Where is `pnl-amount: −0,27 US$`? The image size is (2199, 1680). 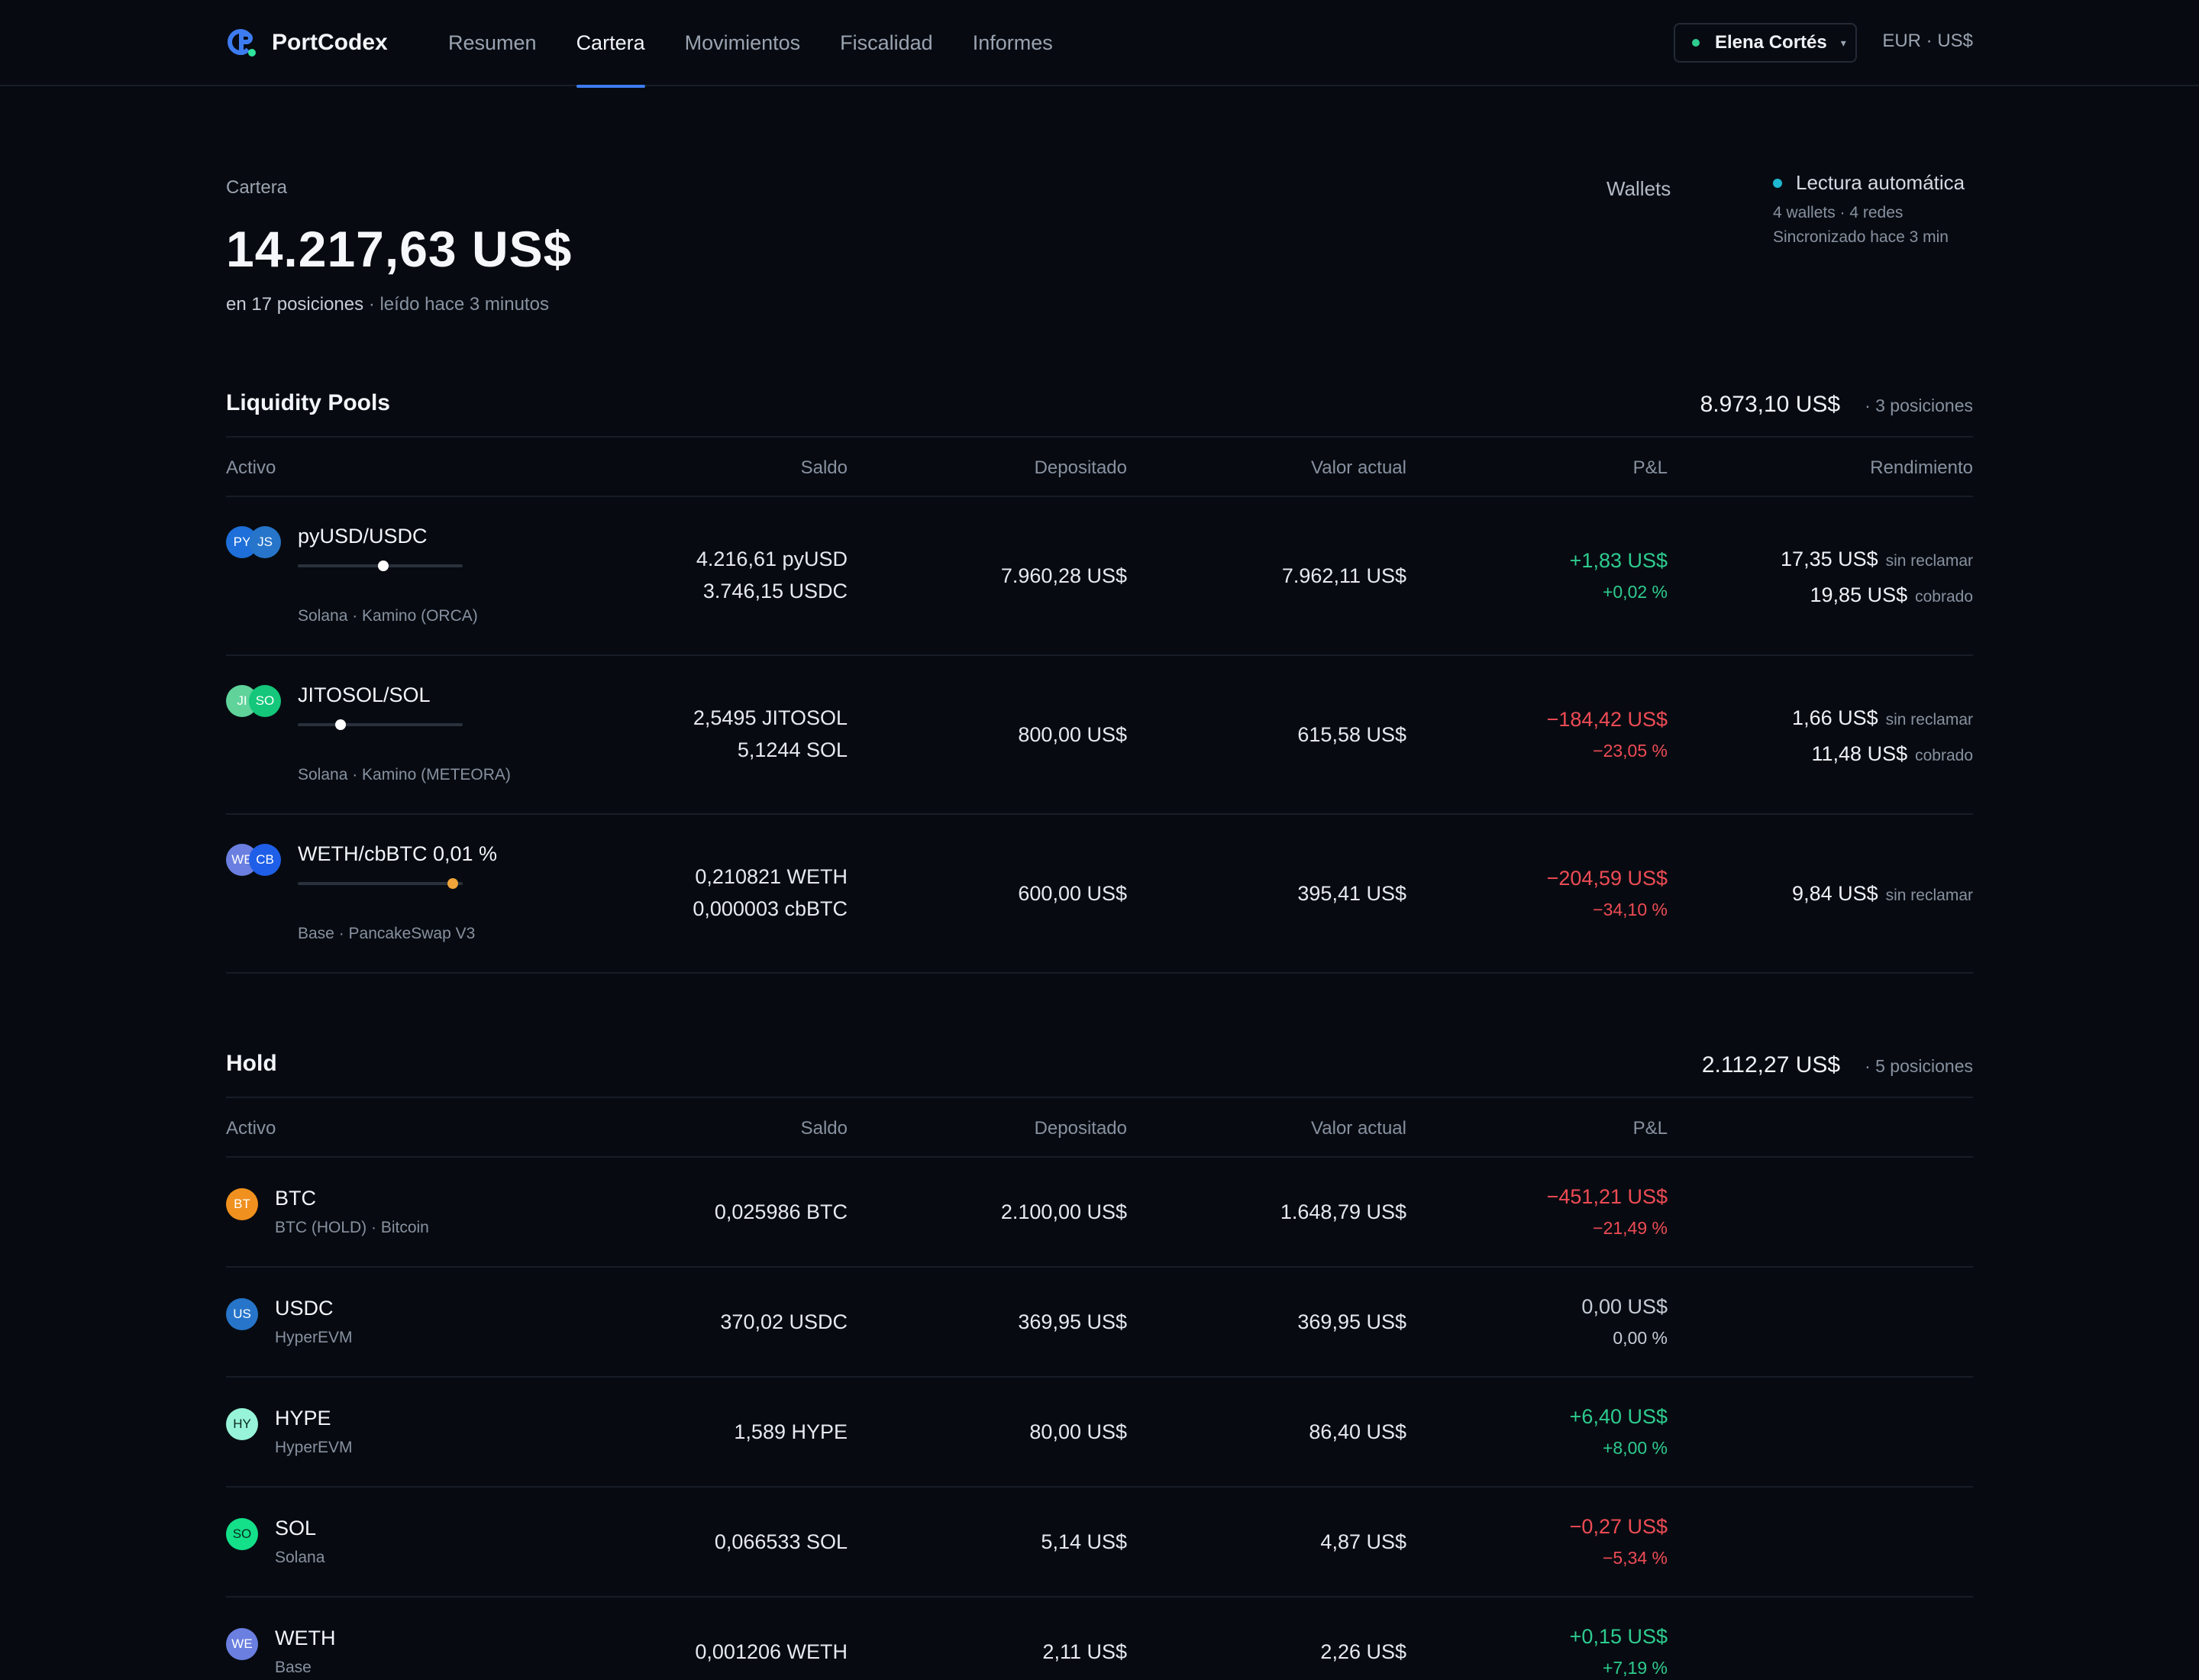
pnl-amount: −0,27 US$ is located at coordinates (1619, 1526).